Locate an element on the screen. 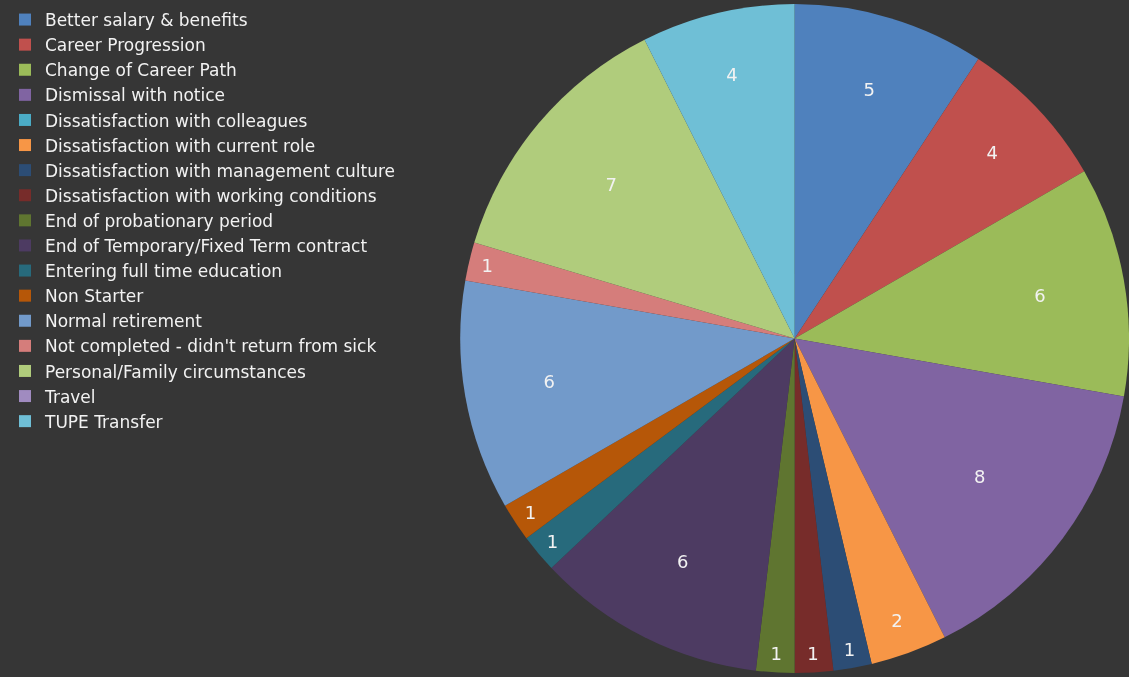 The width and height of the screenshot is (1129, 677). legend-label: Travel is located at coordinates (70, 396).